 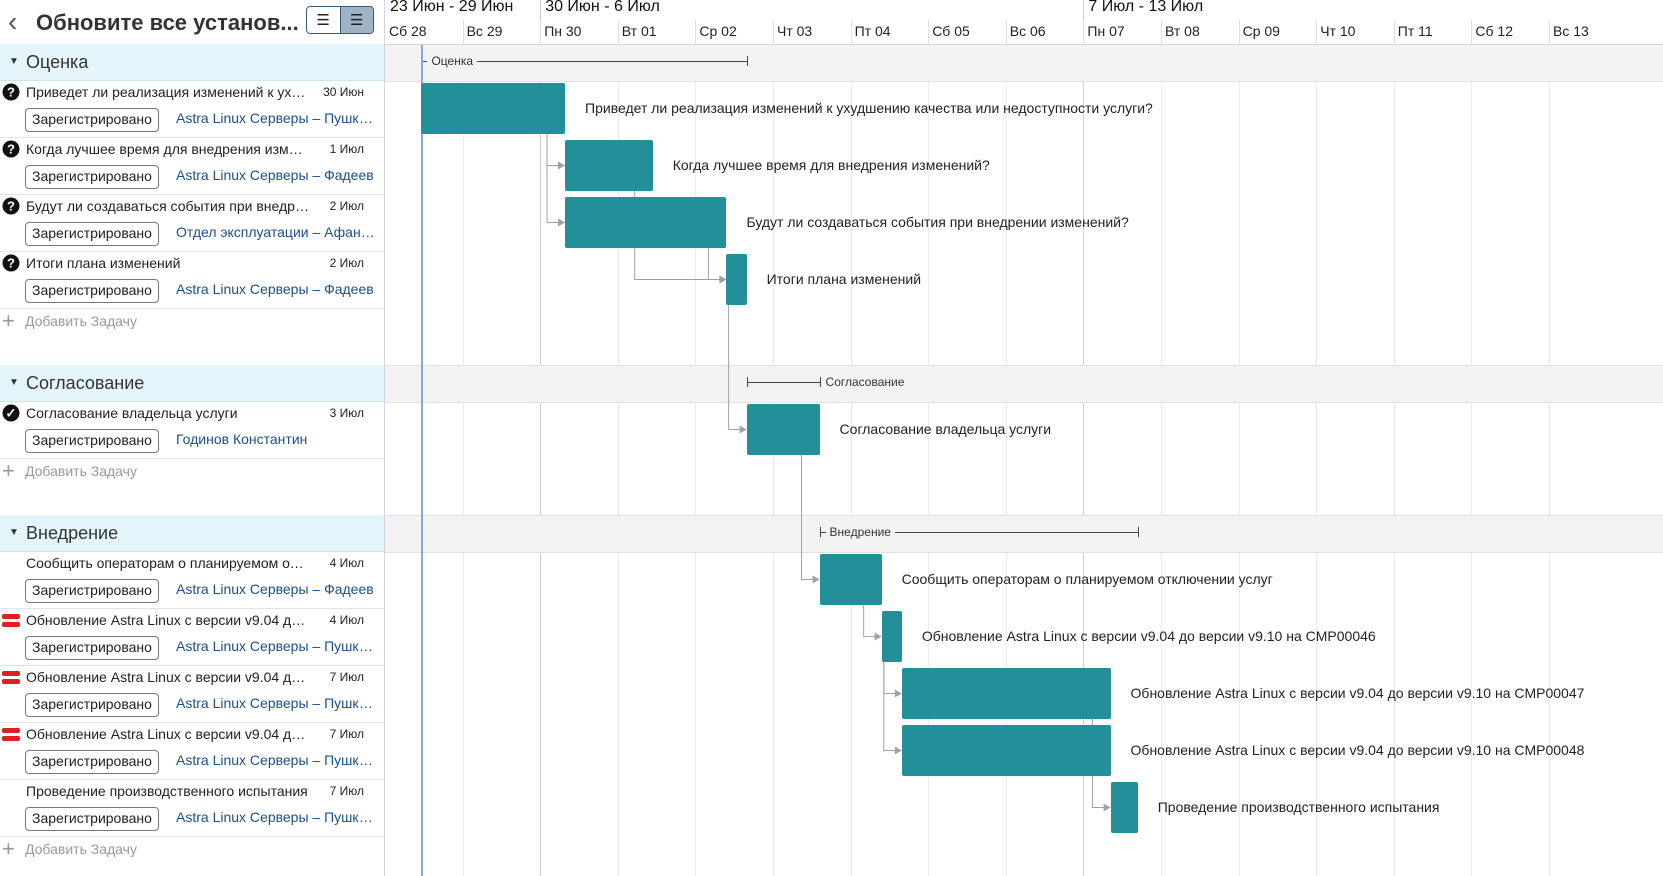 I want to click on task-name: Итоги плана изменений, so click(x=103, y=263).